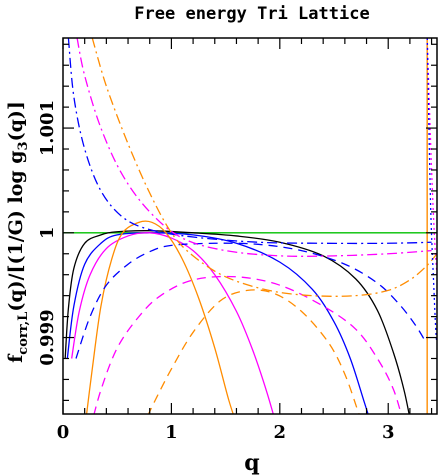  I want to click on x-tick-label: 2, so click(280, 432).